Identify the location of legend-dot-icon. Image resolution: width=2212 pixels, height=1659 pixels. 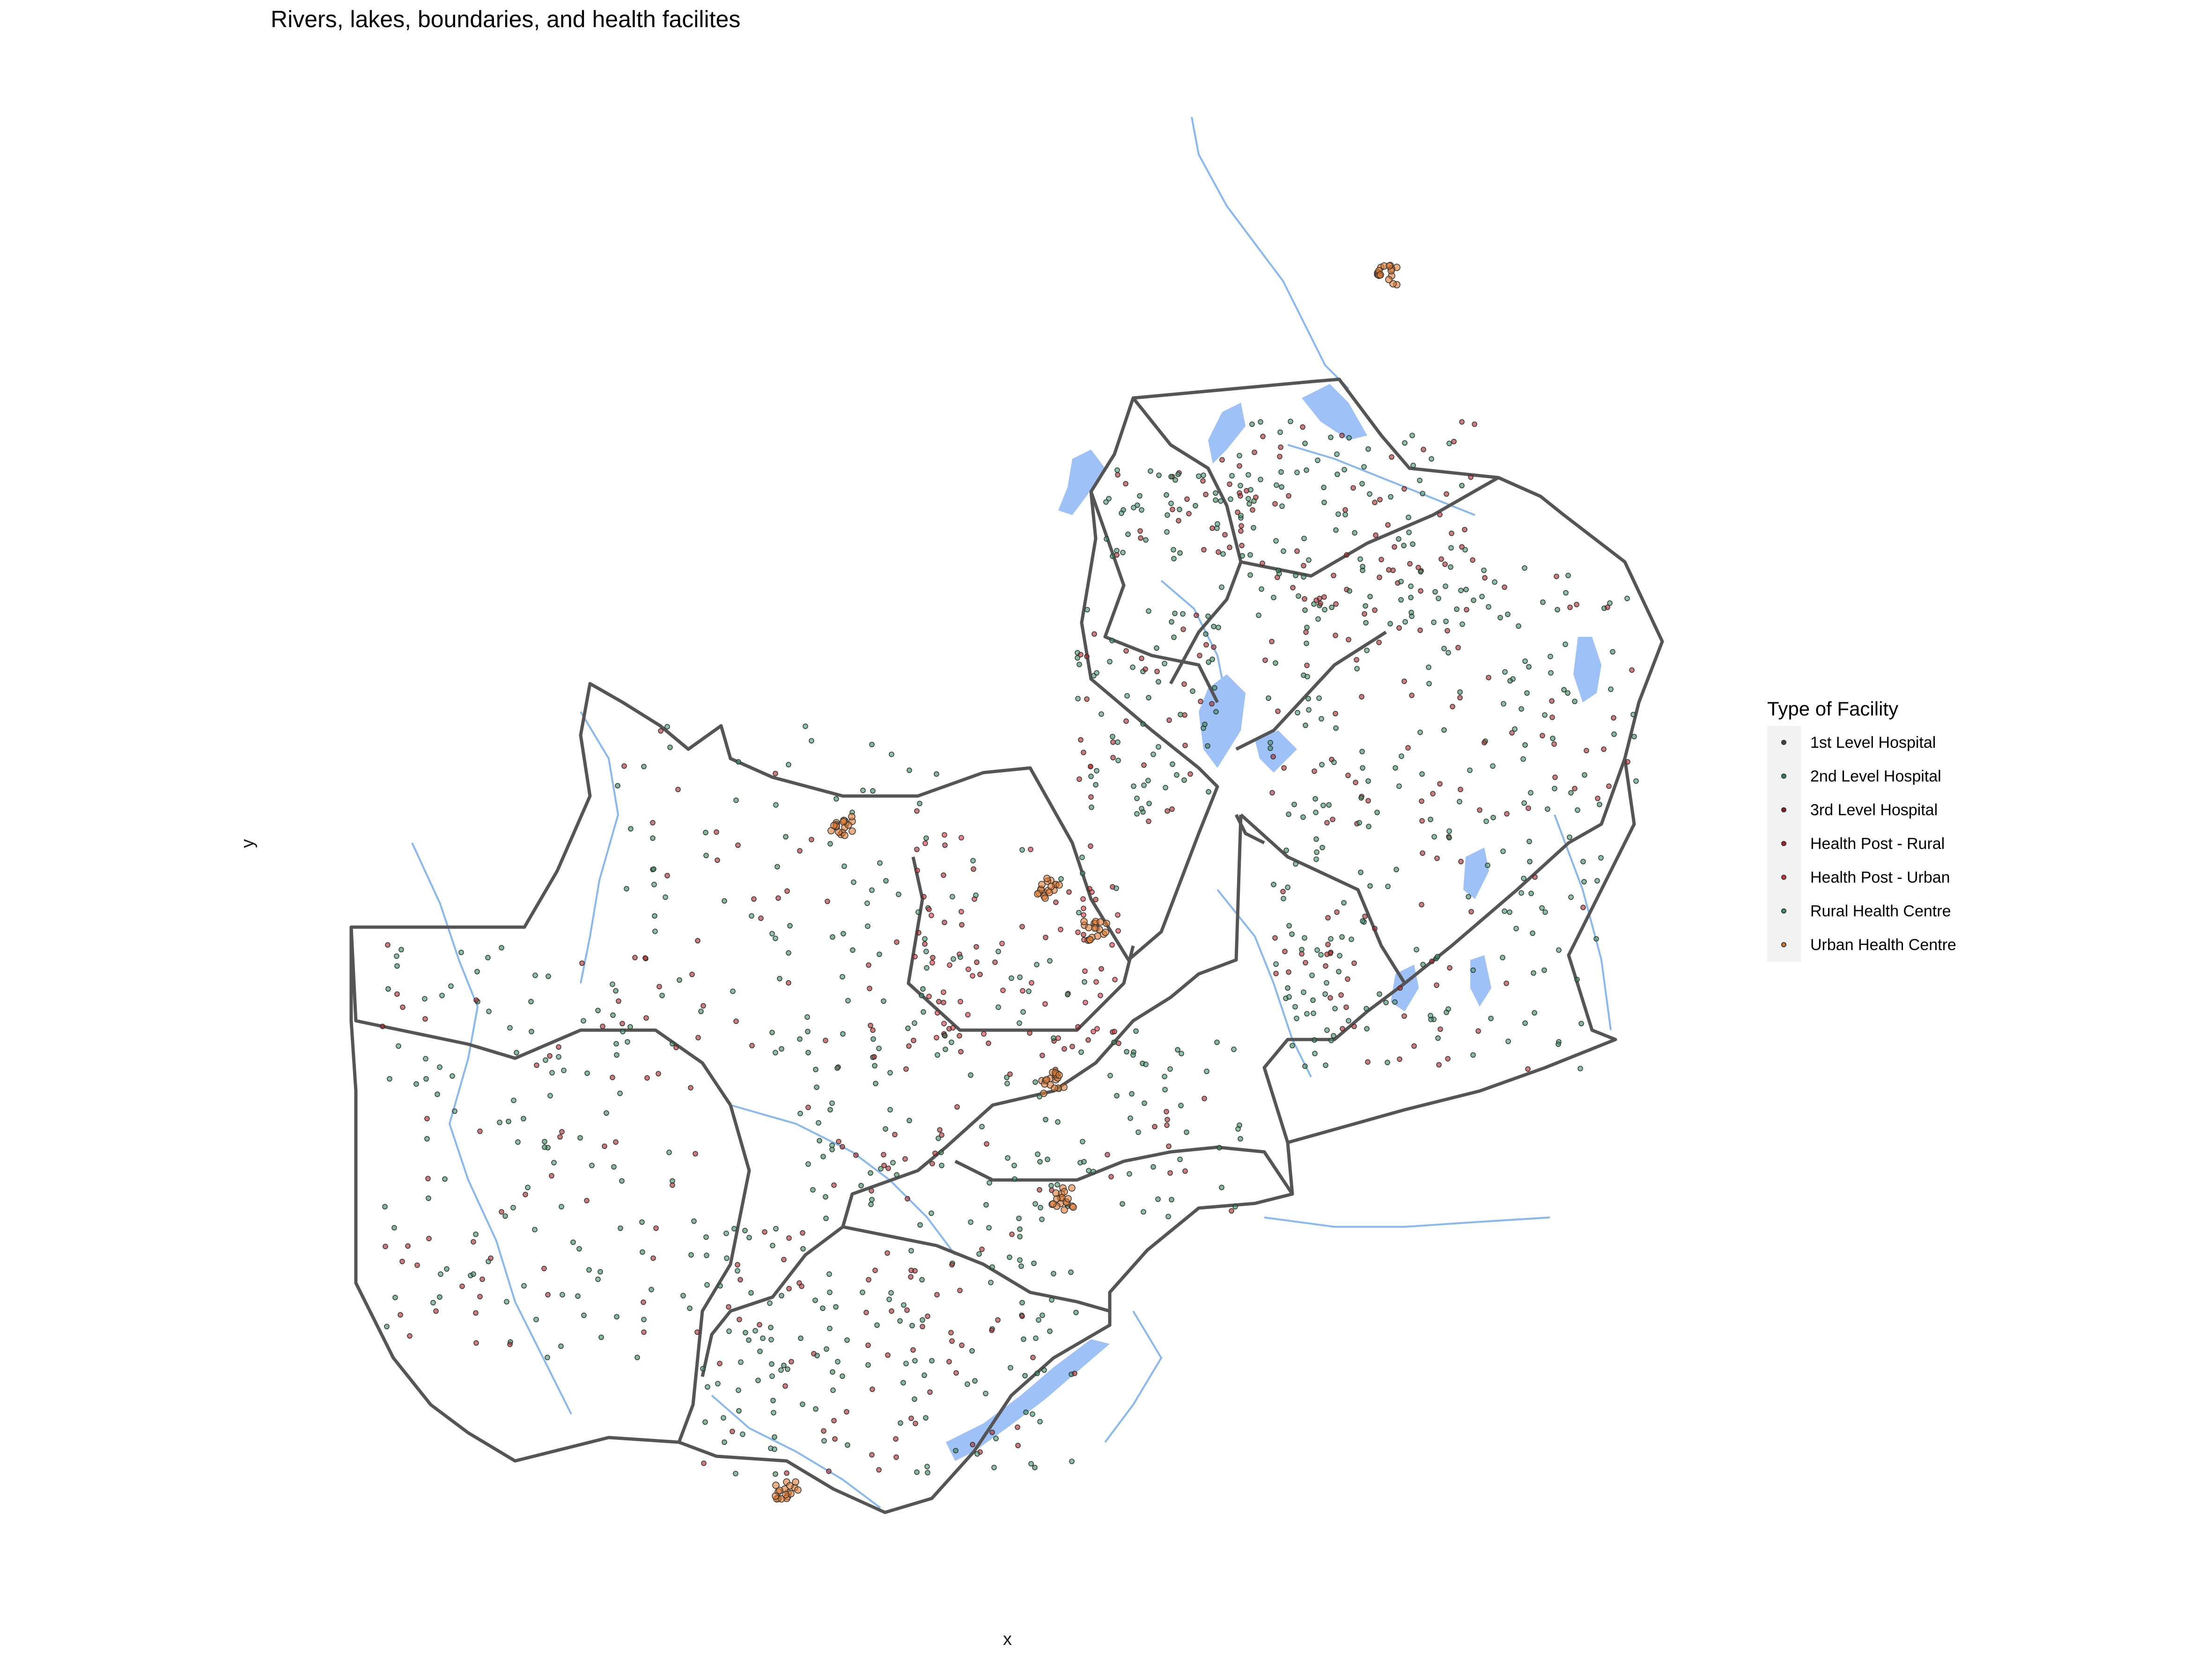
(1783, 776).